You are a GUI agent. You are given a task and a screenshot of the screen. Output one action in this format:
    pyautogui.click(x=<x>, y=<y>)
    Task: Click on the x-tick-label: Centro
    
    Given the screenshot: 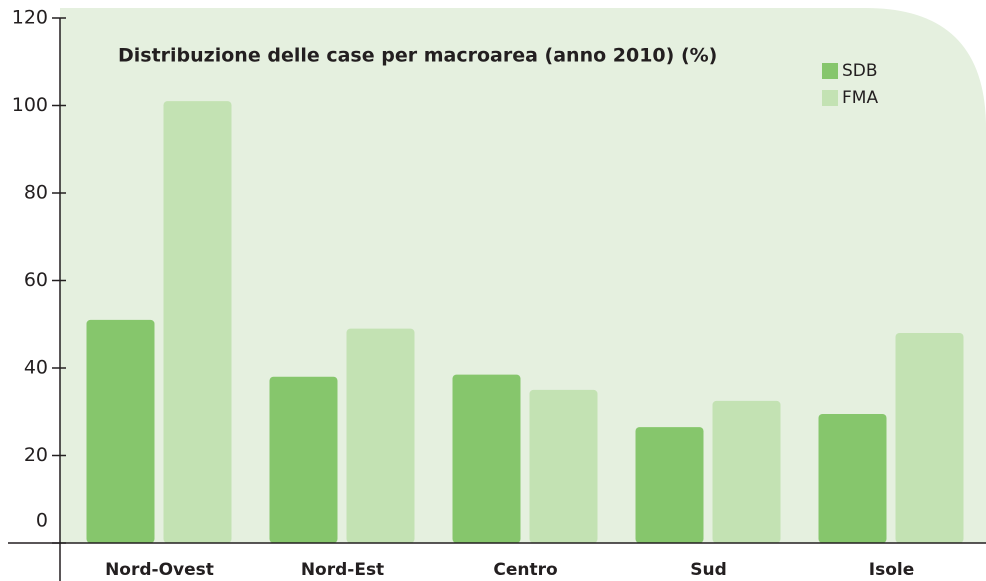 What is the action you would take?
    pyautogui.click(x=525, y=570)
    